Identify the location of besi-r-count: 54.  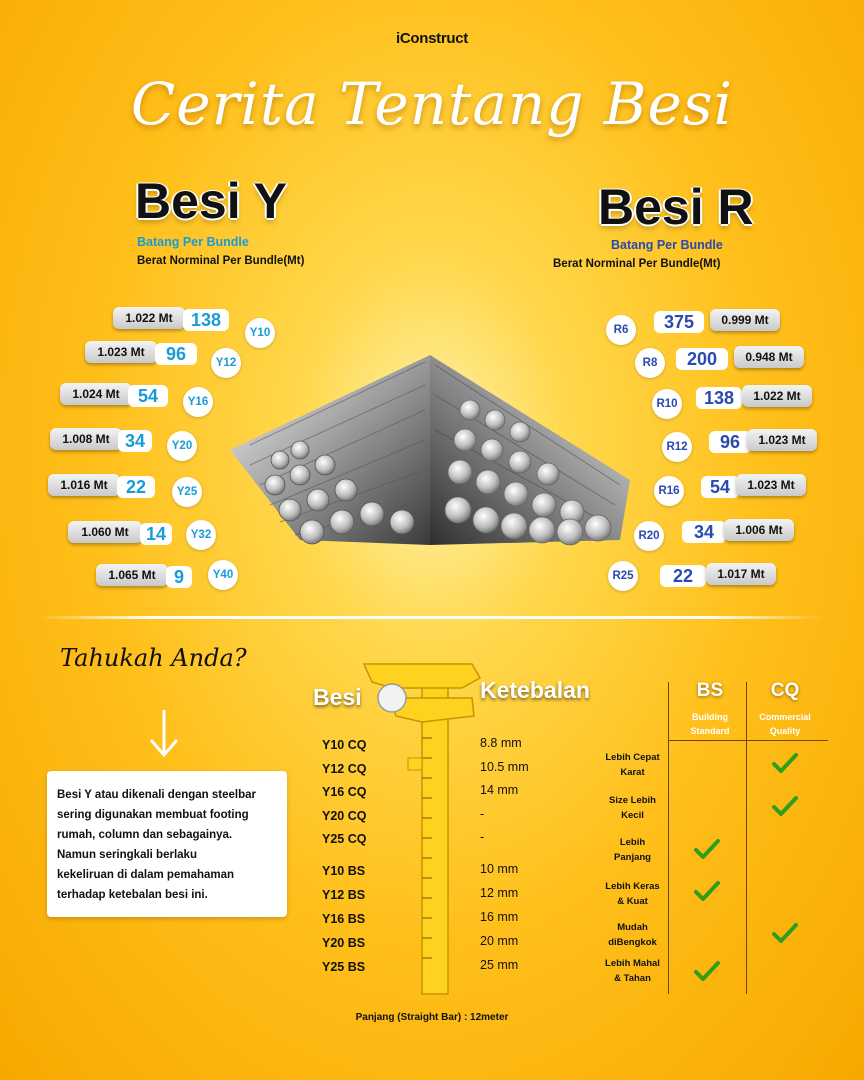
(720, 487).